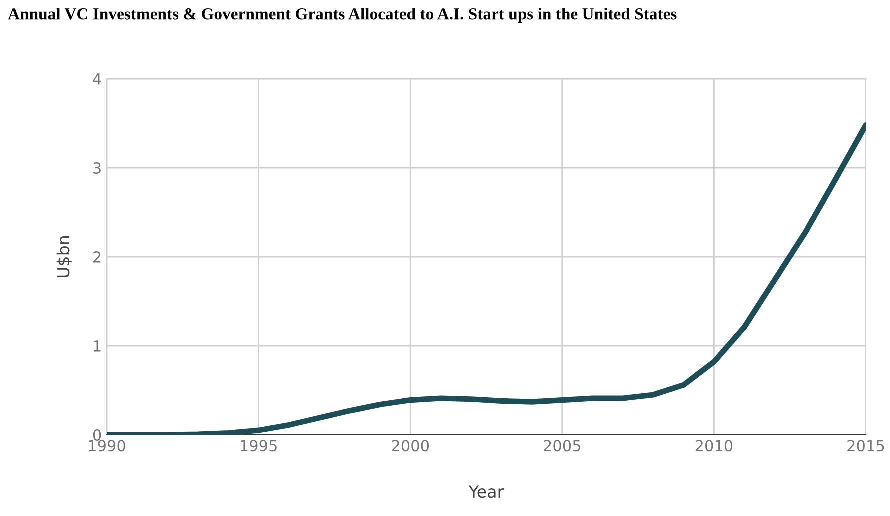  I want to click on y-tick-label: 3, so click(97, 168).